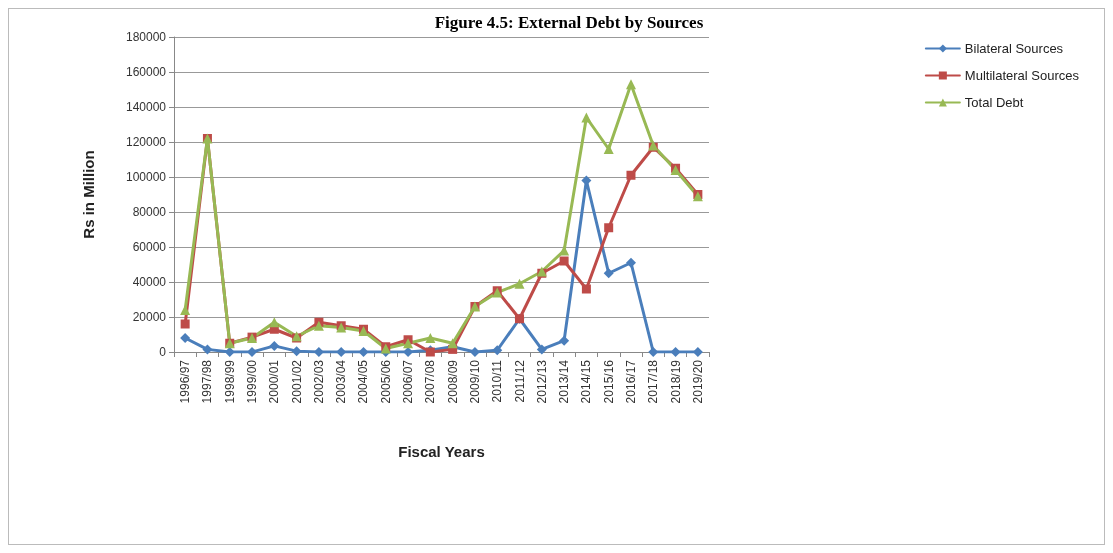 The width and height of the screenshot is (1113, 553). I want to click on y-tick-label: 120000, so click(146, 142).